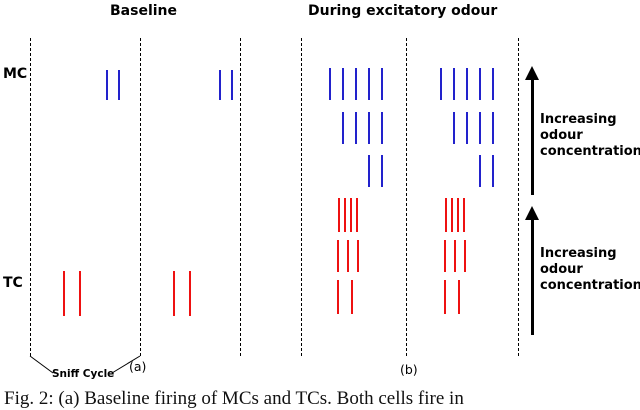 The height and width of the screenshot is (410, 640). What do you see at coordinates (409, 369) in the screenshot?
I see `panel-b-marker: (b)` at bounding box center [409, 369].